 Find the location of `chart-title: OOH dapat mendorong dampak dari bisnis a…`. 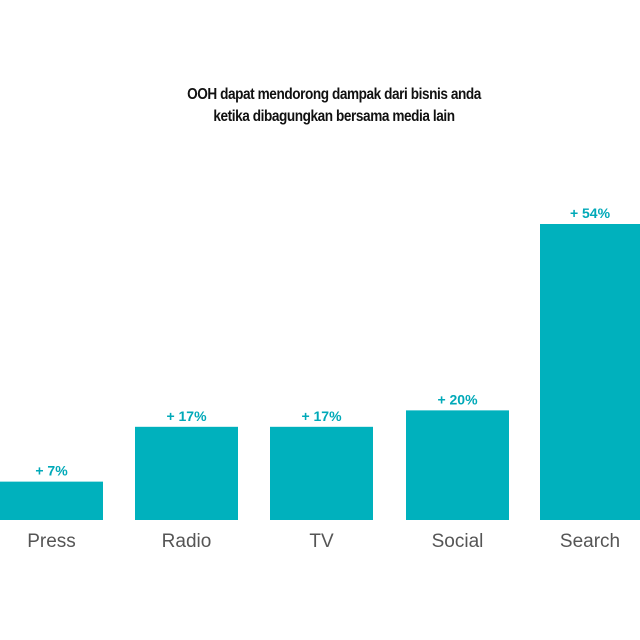

chart-title: OOH dapat mendorong dampak dari bisnis a… is located at coordinates (334, 106).